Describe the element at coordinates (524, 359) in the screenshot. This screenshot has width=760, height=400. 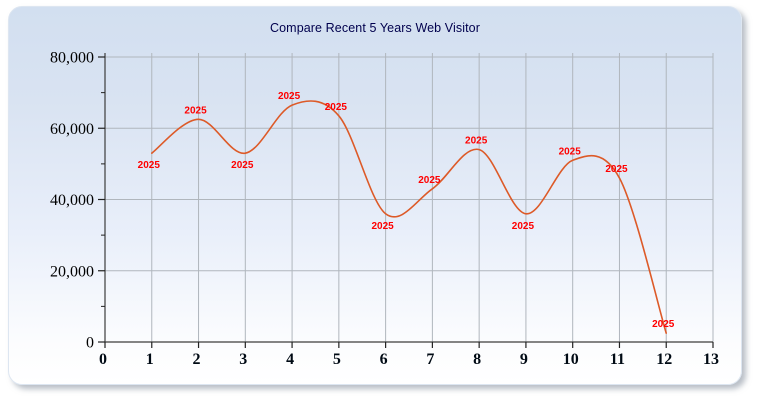
I see `x-axis-tick-label: 9` at that location.